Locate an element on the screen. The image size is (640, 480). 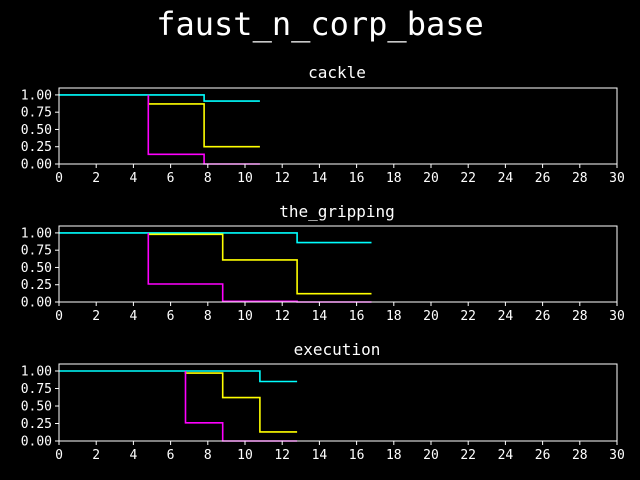
subplot-title: the_gripping is located at coordinates (337, 211).